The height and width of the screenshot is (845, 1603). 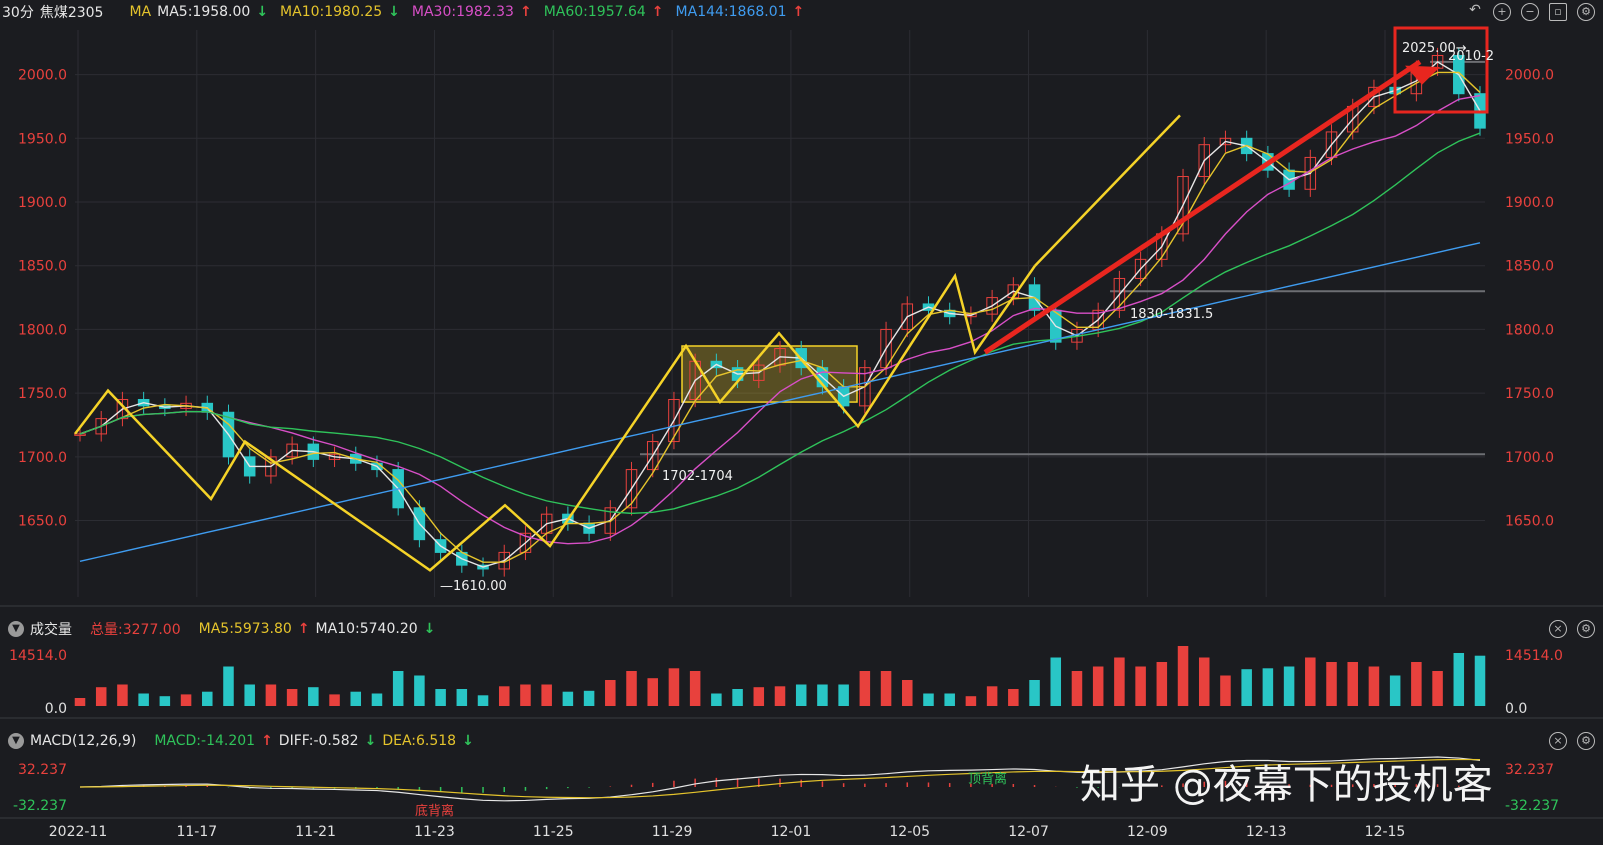 What do you see at coordinates (1529, 203) in the screenshot?
I see `y-tick-label-right: 1900.0` at bounding box center [1529, 203].